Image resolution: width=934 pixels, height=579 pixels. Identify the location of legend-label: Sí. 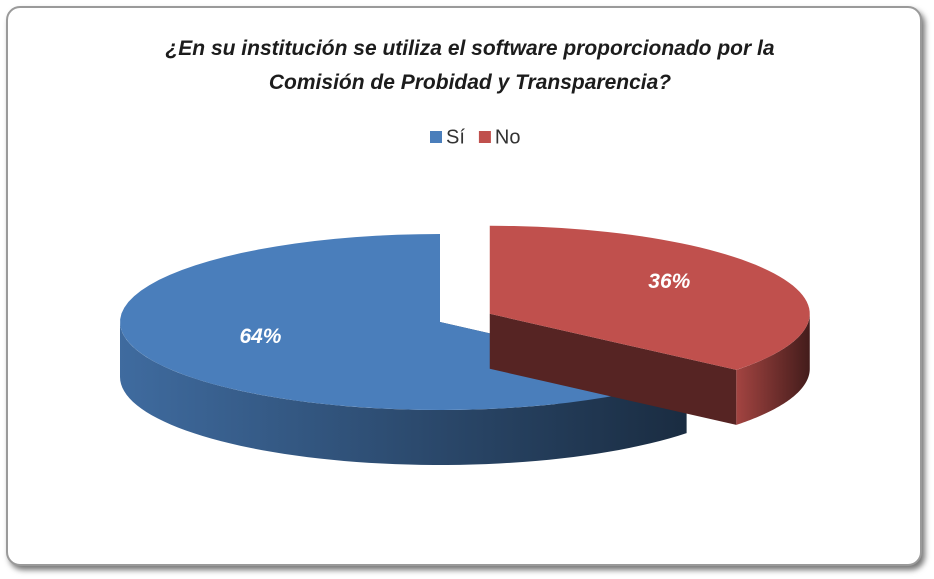
(455, 137).